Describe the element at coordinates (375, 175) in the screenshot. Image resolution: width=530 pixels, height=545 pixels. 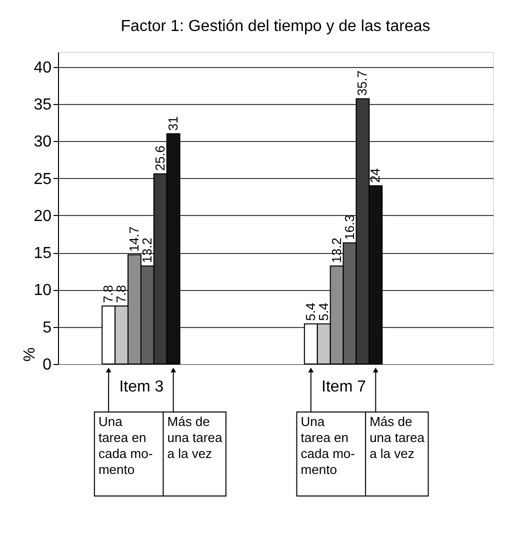
I see `data-label: 24` at that location.